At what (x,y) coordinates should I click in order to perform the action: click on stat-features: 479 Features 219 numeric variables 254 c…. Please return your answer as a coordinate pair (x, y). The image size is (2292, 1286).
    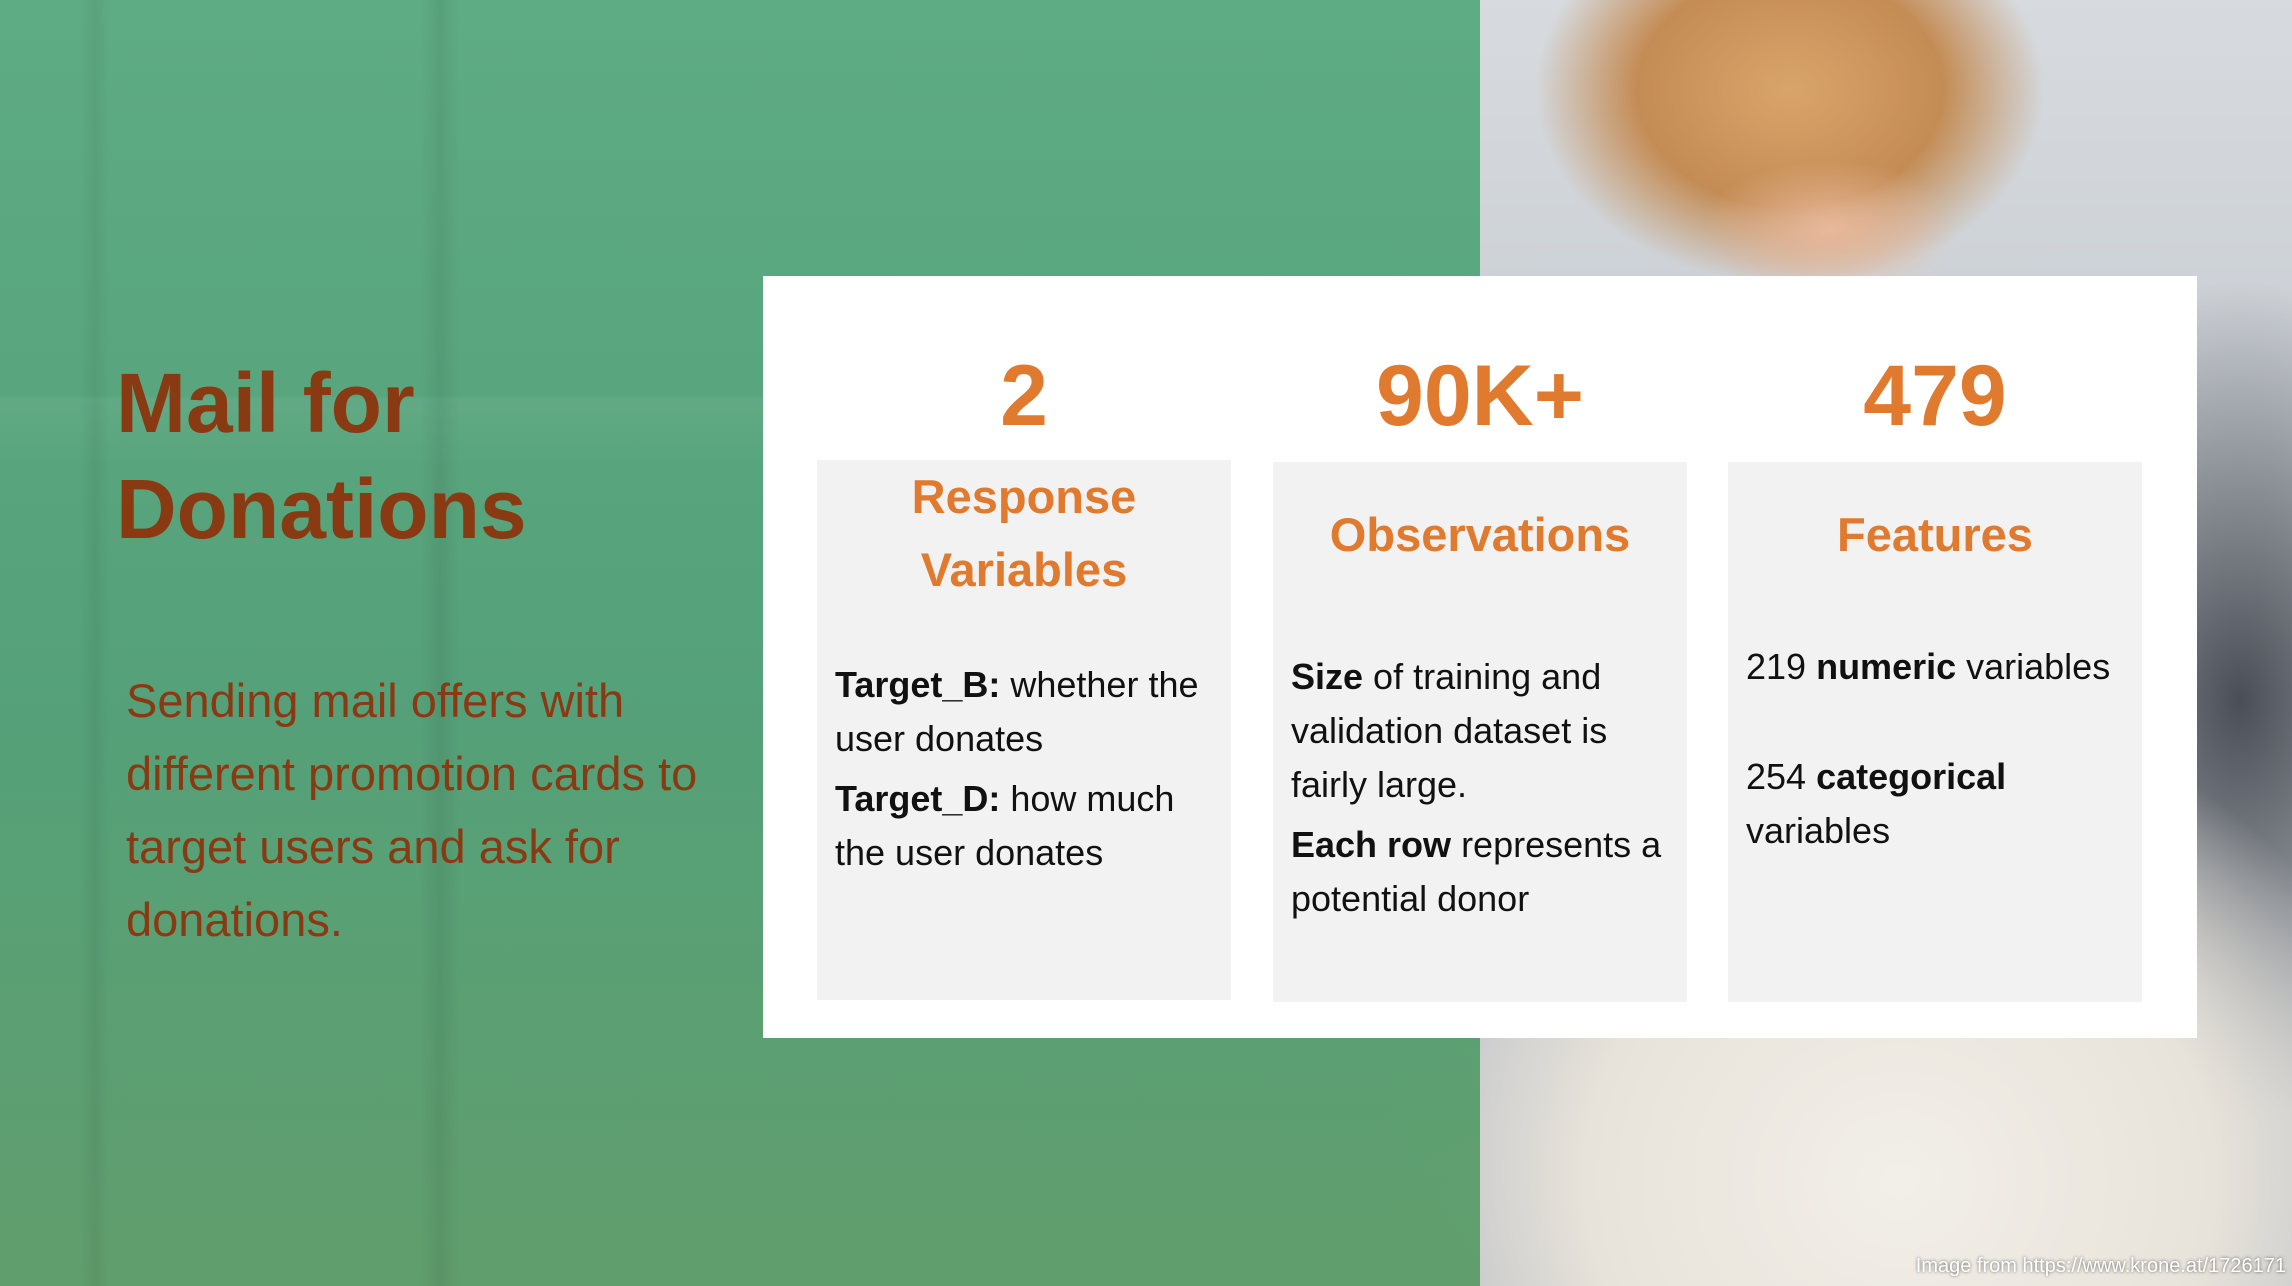
    Looking at the image, I should click on (1935, 657).